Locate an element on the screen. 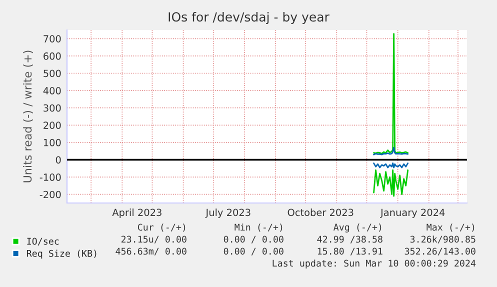  y-tick-label: -200 is located at coordinates (50, 194).